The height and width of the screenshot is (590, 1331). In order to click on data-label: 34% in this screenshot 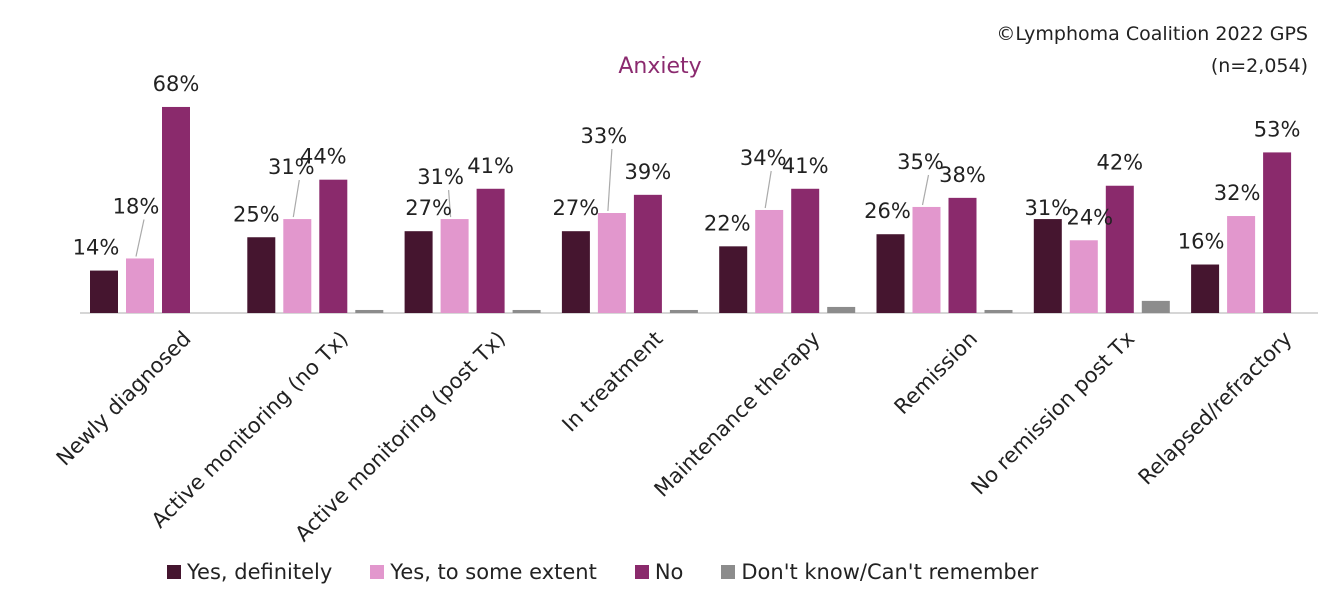, I will do `click(763, 158)`.